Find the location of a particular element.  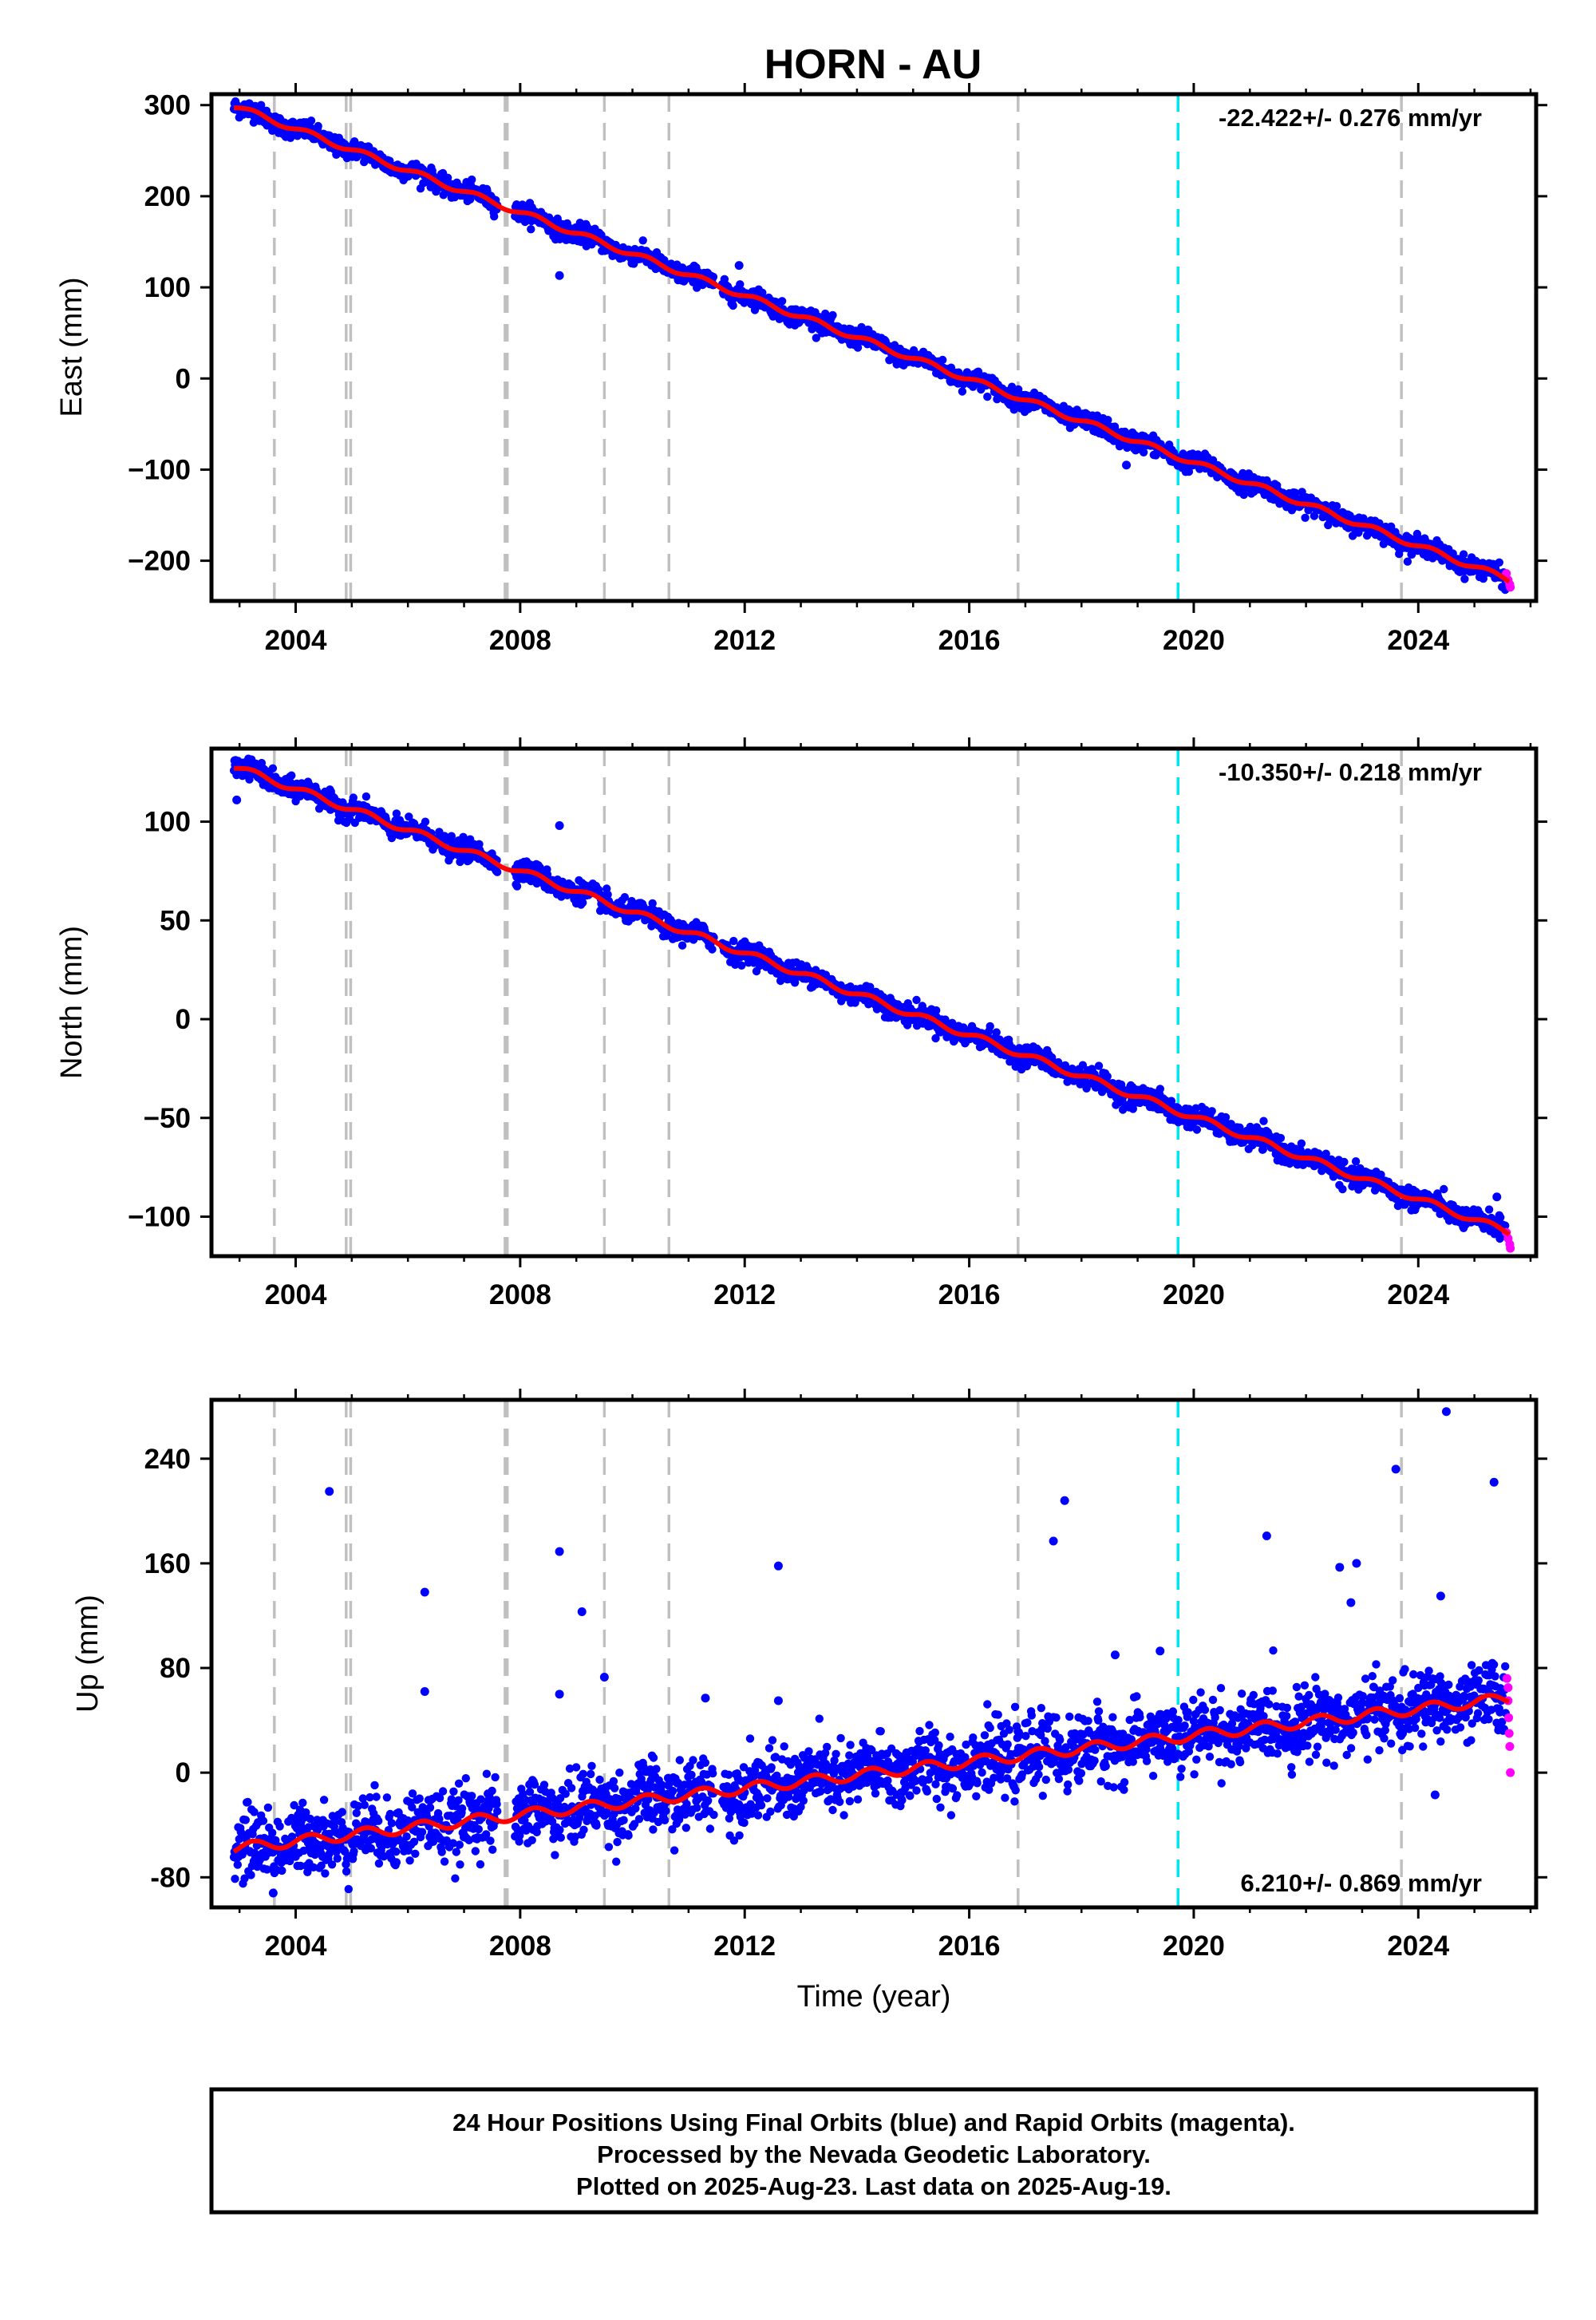

y-tick-label: −200 is located at coordinates (159, 561).